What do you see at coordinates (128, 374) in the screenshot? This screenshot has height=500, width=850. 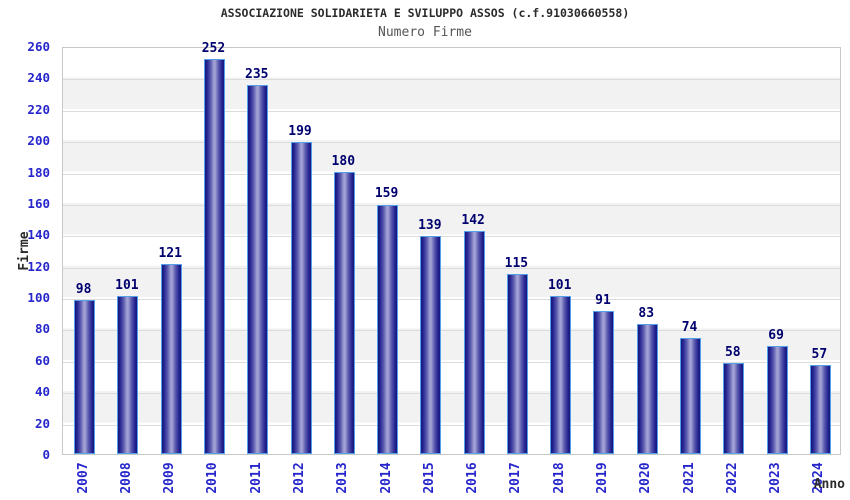 I see `bar-2008` at bounding box center [128, 374].